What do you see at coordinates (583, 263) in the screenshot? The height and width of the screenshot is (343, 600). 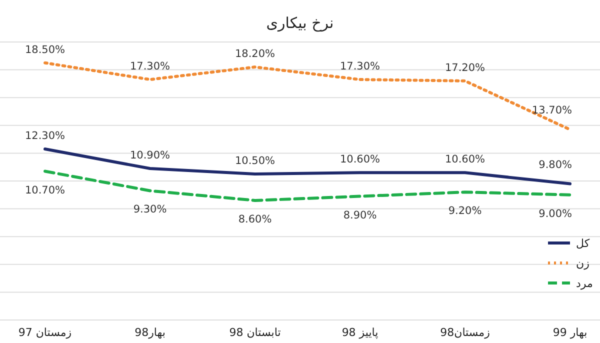 I see `legend-label: زن` at bounding box center [583, 263].